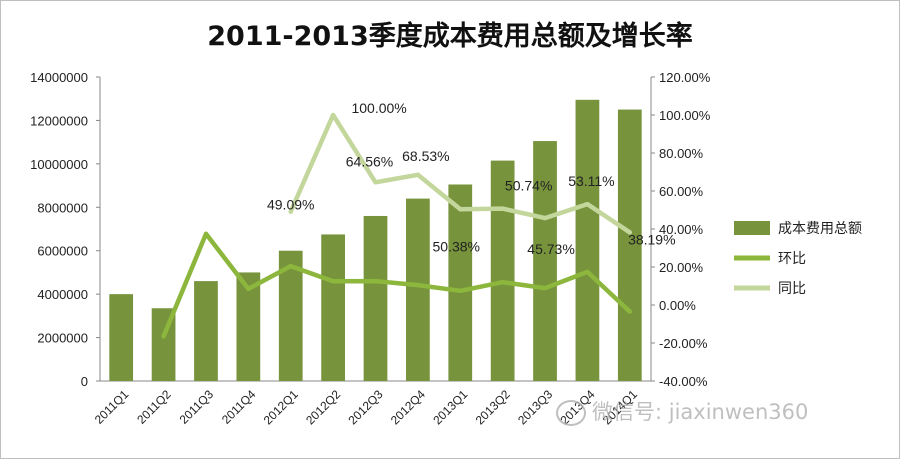  I want to click on data-label-yoy: 50.74%, so click(528, 186).